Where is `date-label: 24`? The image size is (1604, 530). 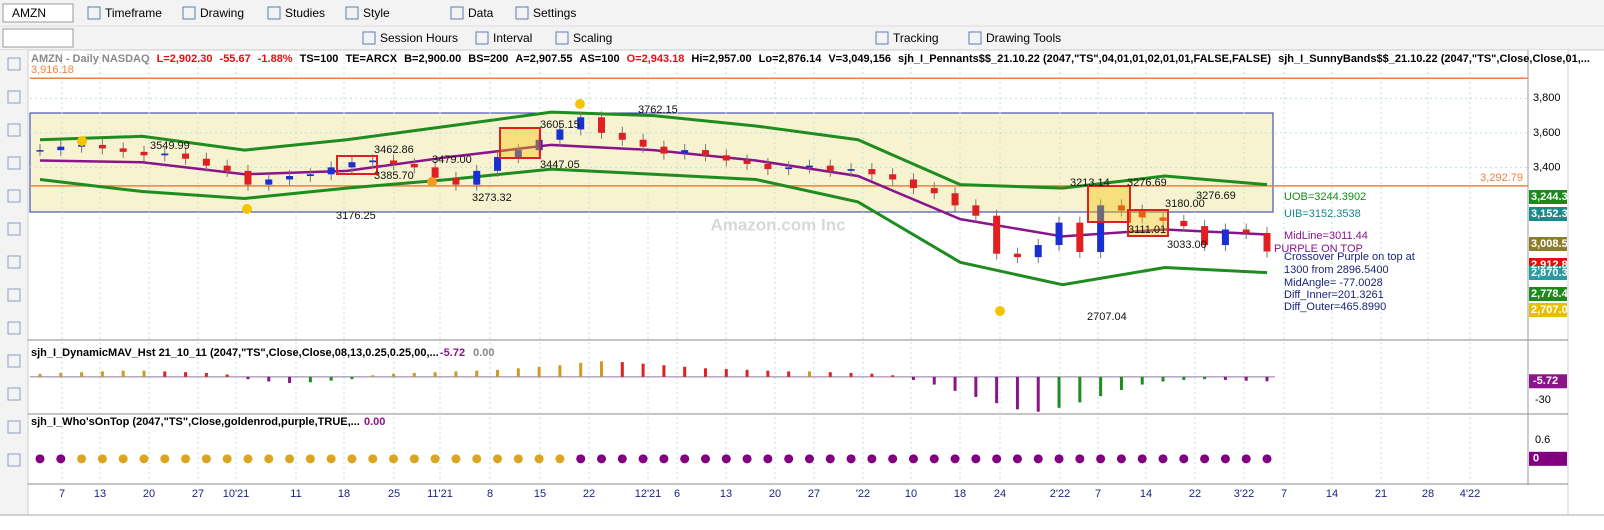
date-label: 24 is located at coordinates (1000, 494).